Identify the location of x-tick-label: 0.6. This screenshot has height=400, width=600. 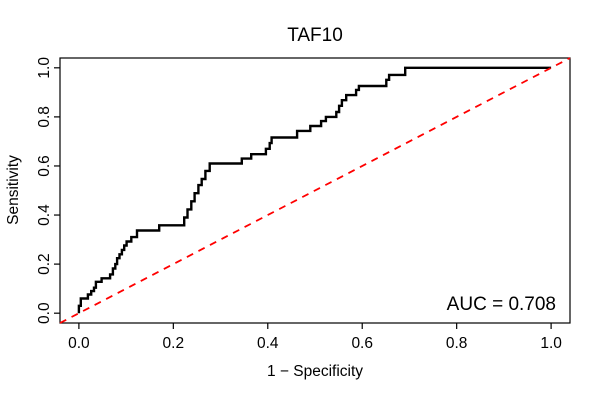
(362, 343).